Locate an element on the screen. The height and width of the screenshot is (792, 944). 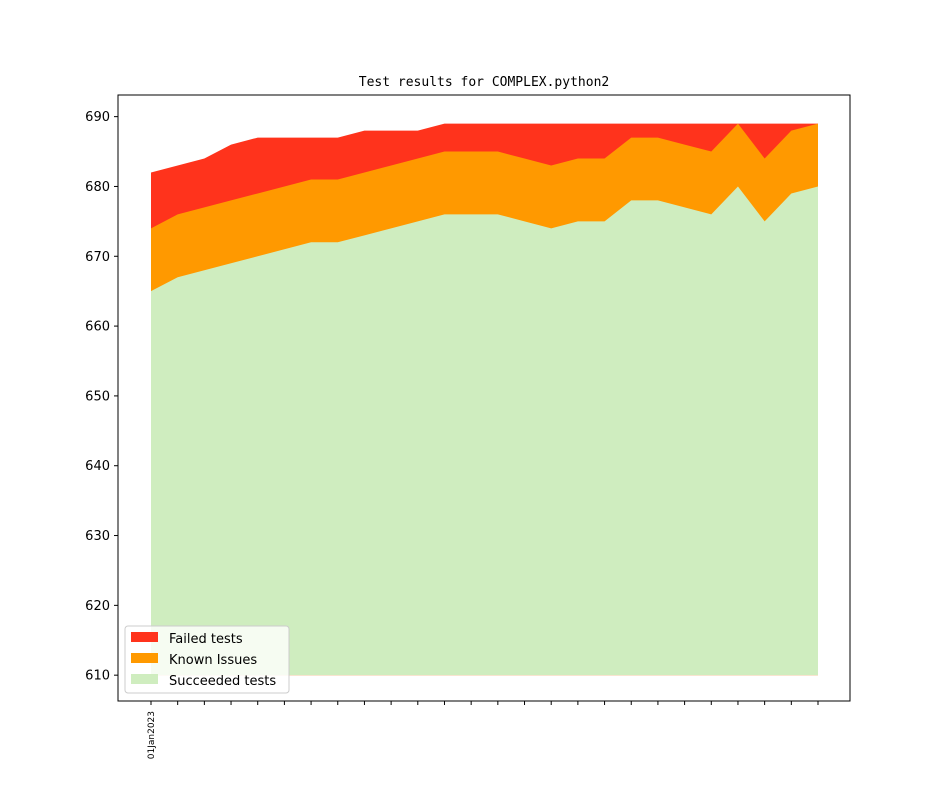
y-axis: 610 620 630 640 650 660 670 680 690 is located at coordinates (101, 397).